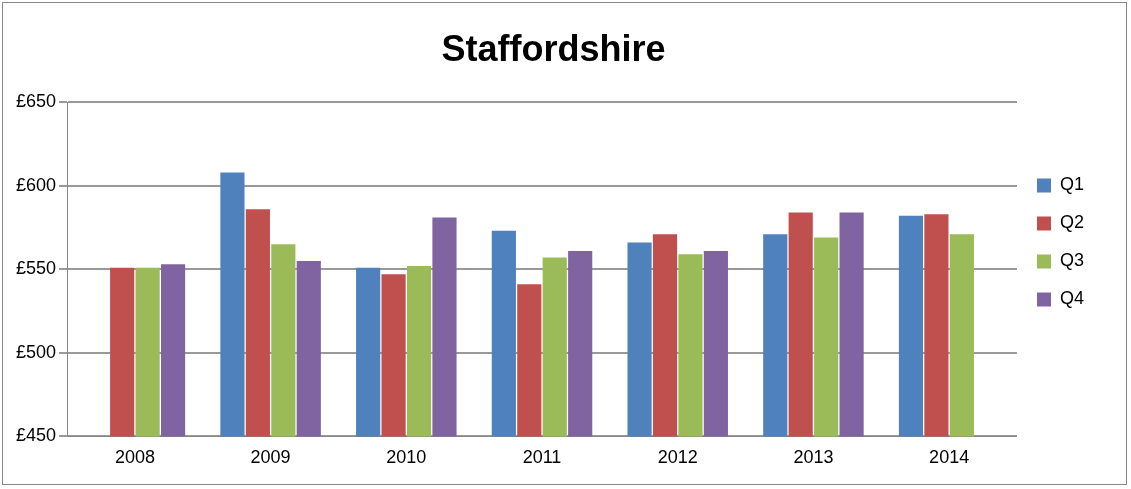  I want to click on x-tick-label: 2008, so click(134, 457).